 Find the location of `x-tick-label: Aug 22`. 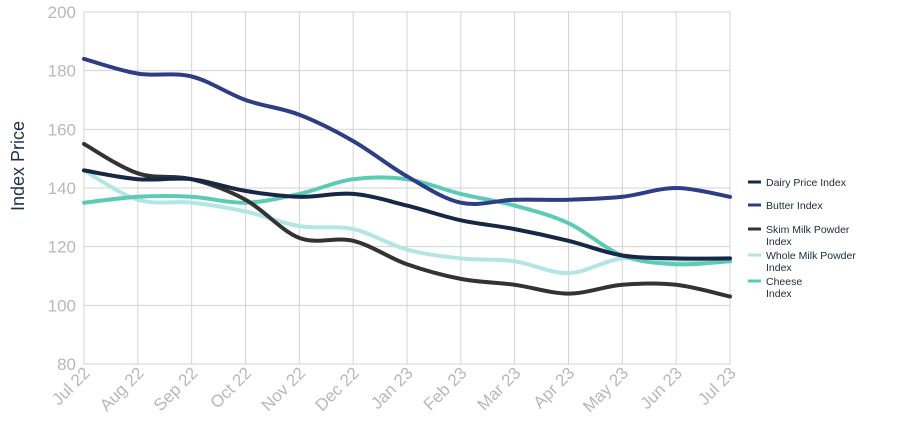

x-tick-label: Aug 22 is located at coordinates (122, 389).